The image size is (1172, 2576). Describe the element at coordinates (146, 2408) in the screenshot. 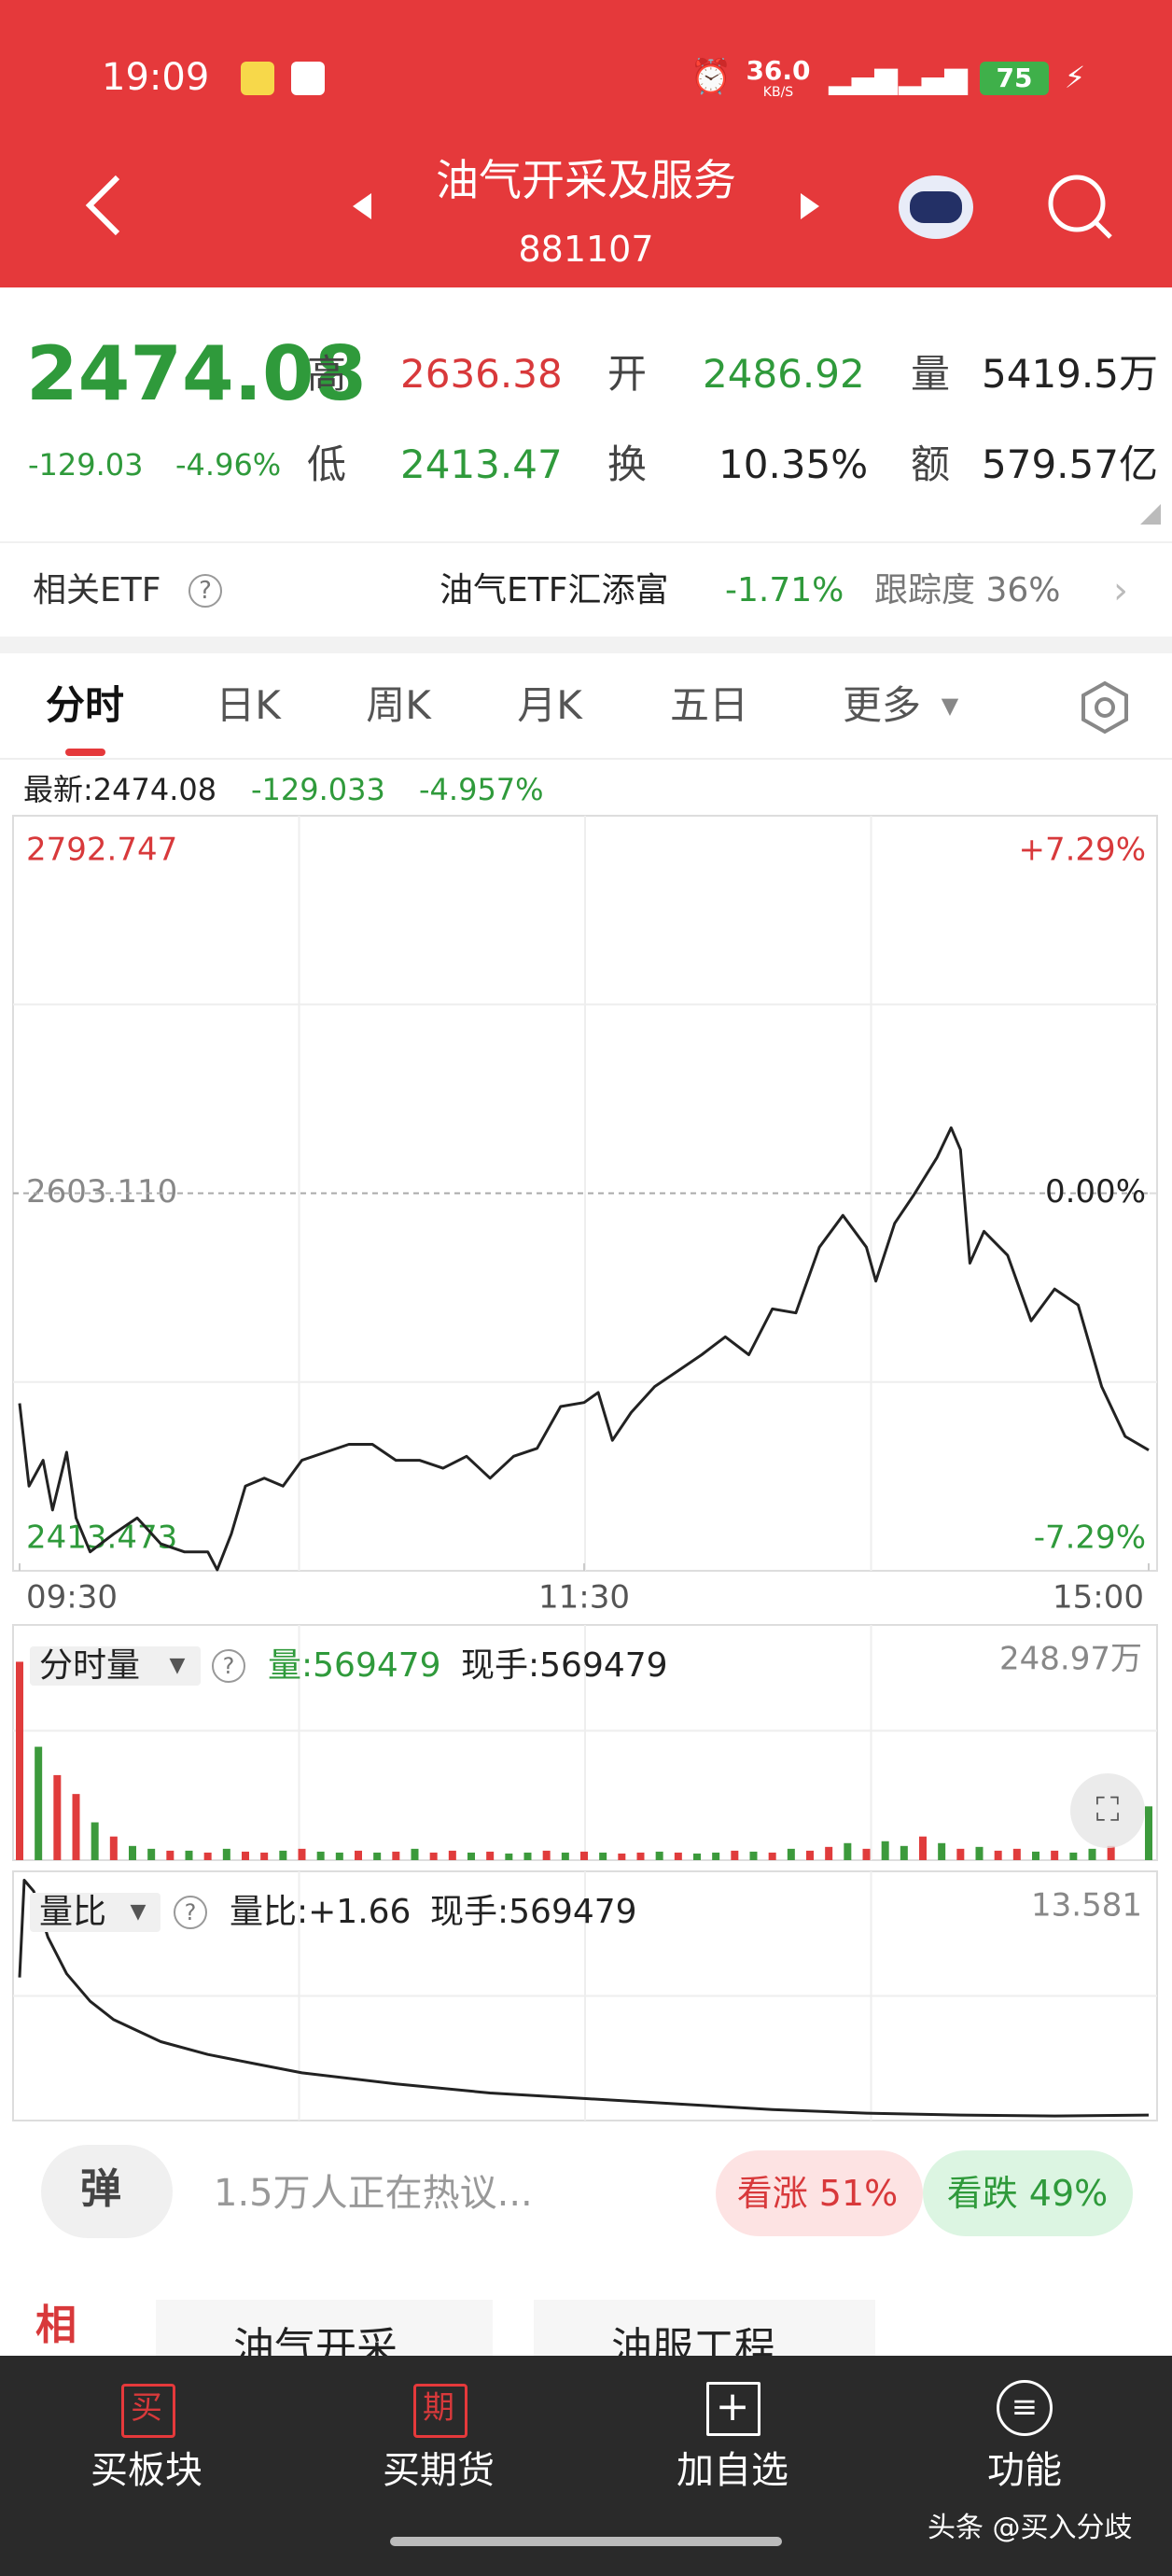

I see `nav-icon-text: 买` at that location.